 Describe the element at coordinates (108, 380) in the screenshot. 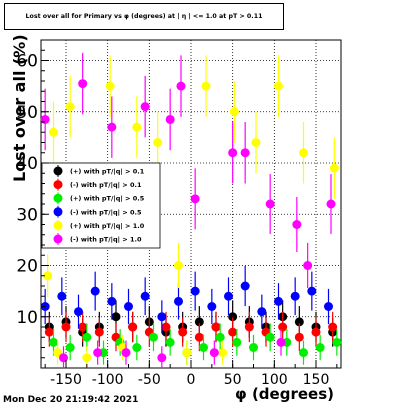

I see `x-tick-label: -100` at that location.